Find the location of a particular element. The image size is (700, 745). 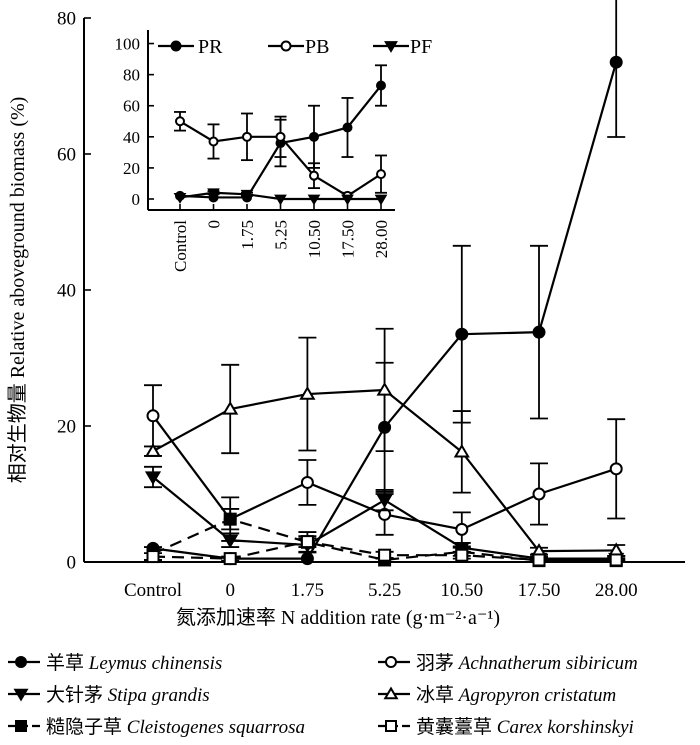

legend-label: 糙隐子草 Cleistogenes squarrosa is located at coordinates (175, 727).